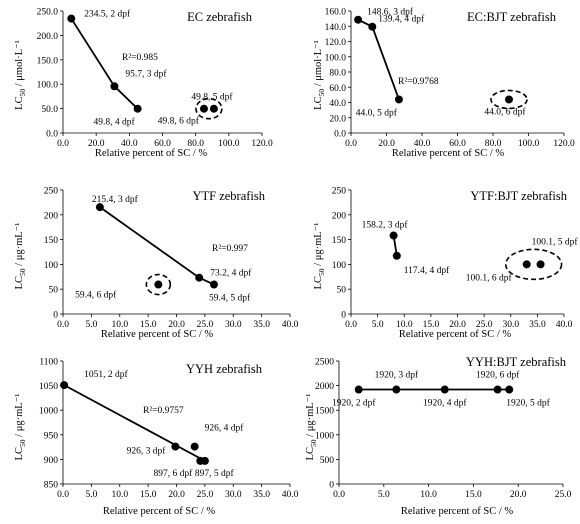 The width and height of the screenshot is (580, 524). Describe the element at coordinates (48, 363) in the screenshot. I see `y-tick-label: 1100` at that location.